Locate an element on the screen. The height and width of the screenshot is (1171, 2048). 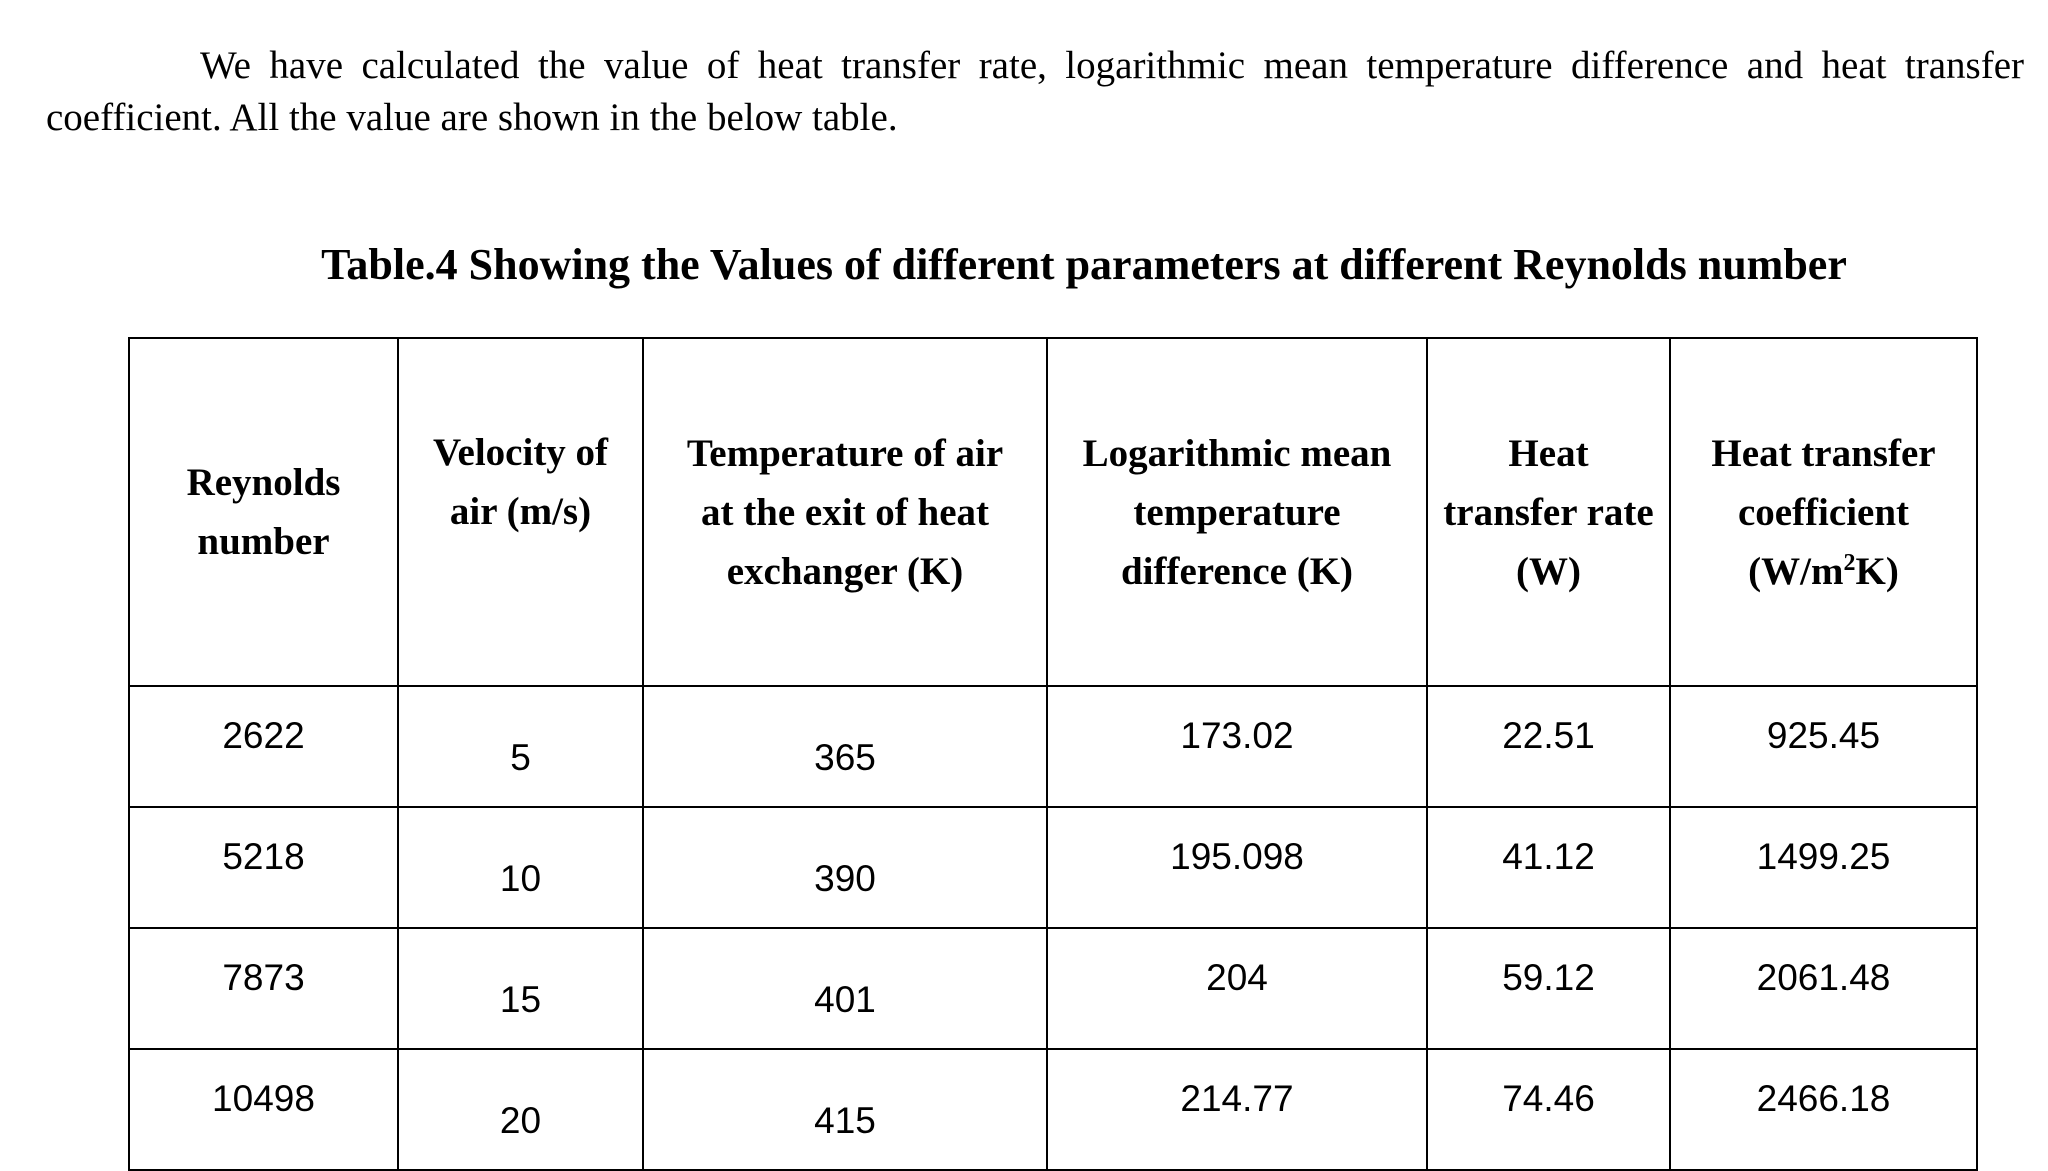
table-row: 5218 10 390 195.098 41.12 1499.25 is located at coordinates (1053, 867).